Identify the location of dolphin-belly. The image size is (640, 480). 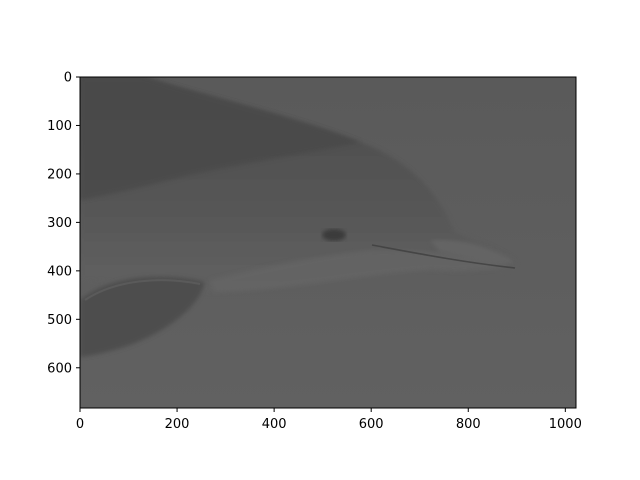
(361, 270).